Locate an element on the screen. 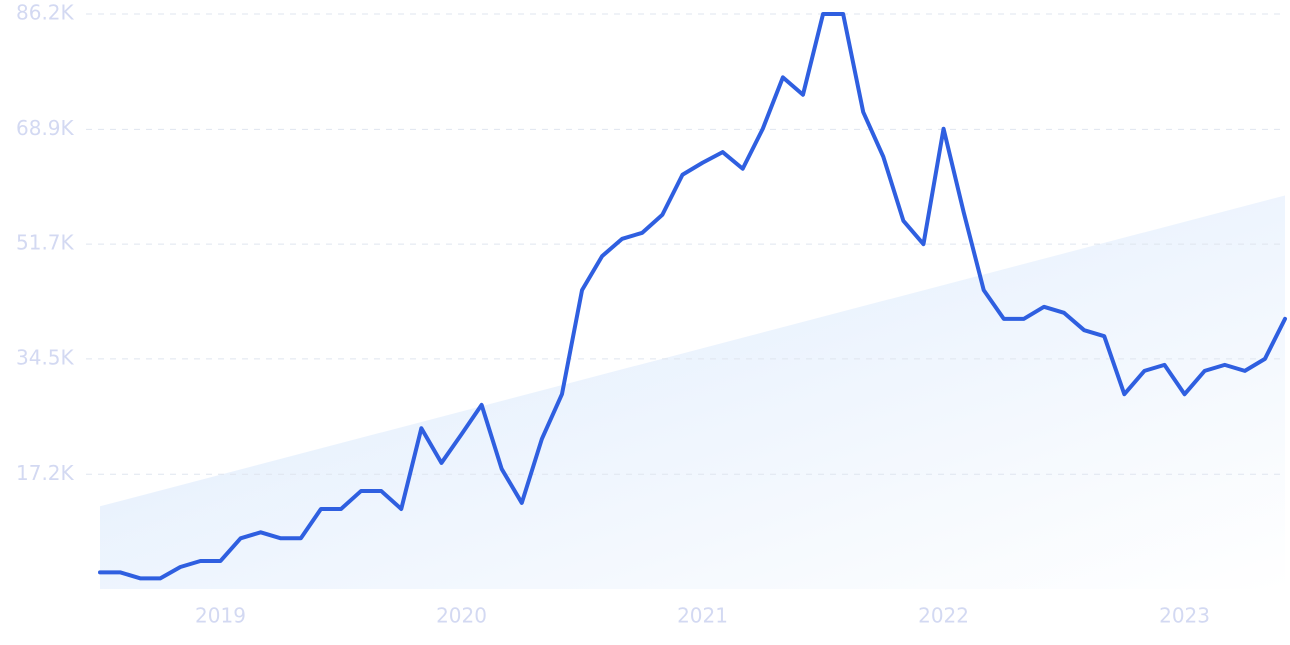 The width and height of the screenshot is (1290, 645). y-tick-label: 86.2K is located at coordinates (45, 13).